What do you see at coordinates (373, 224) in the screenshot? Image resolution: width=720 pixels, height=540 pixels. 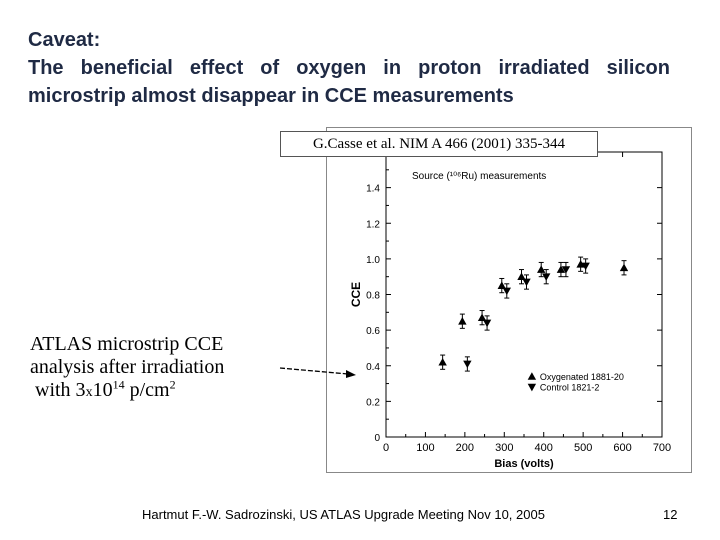 I see `y-tick-label: 1.2` at bounding box center [373, 224].